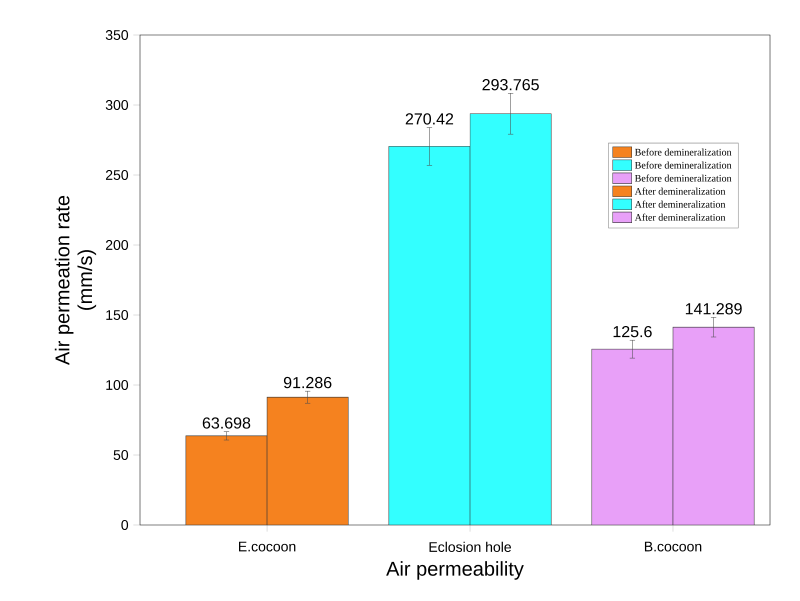  Describe the element at coordinates (117, 385) in the screenshot. I see `y-tick-label: 100` at that location.